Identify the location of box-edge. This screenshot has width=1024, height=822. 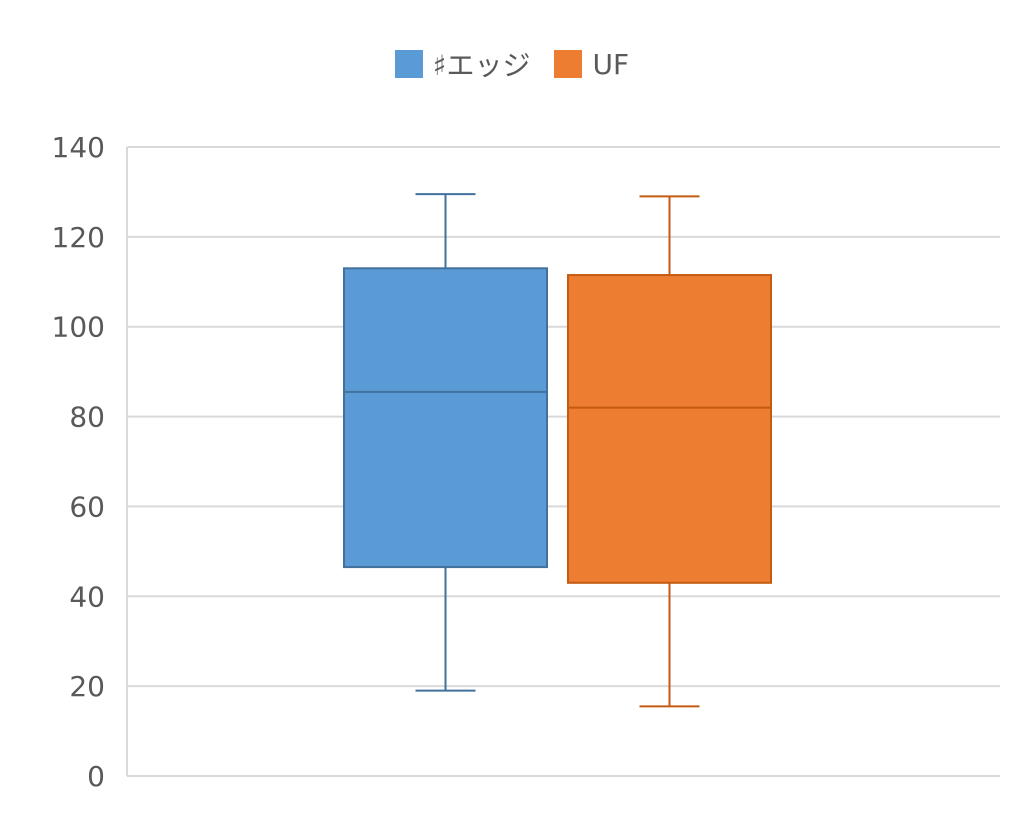
(445, 418).